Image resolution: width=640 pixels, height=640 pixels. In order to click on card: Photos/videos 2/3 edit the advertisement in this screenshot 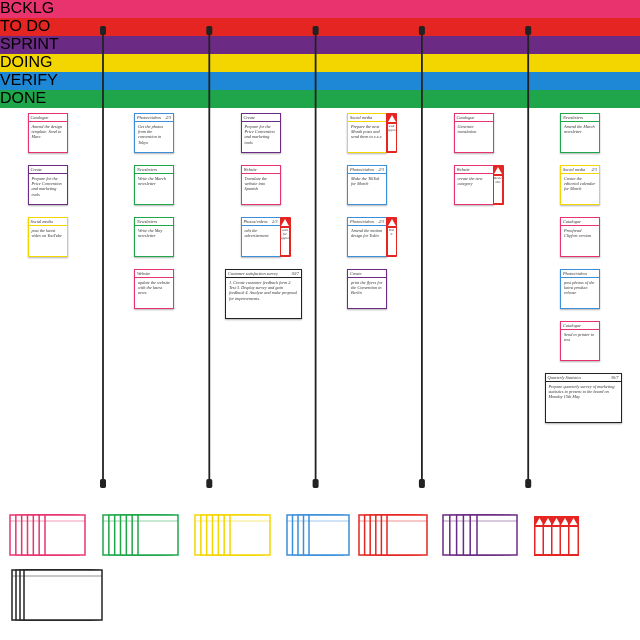, I will do `click(260, 237)`.